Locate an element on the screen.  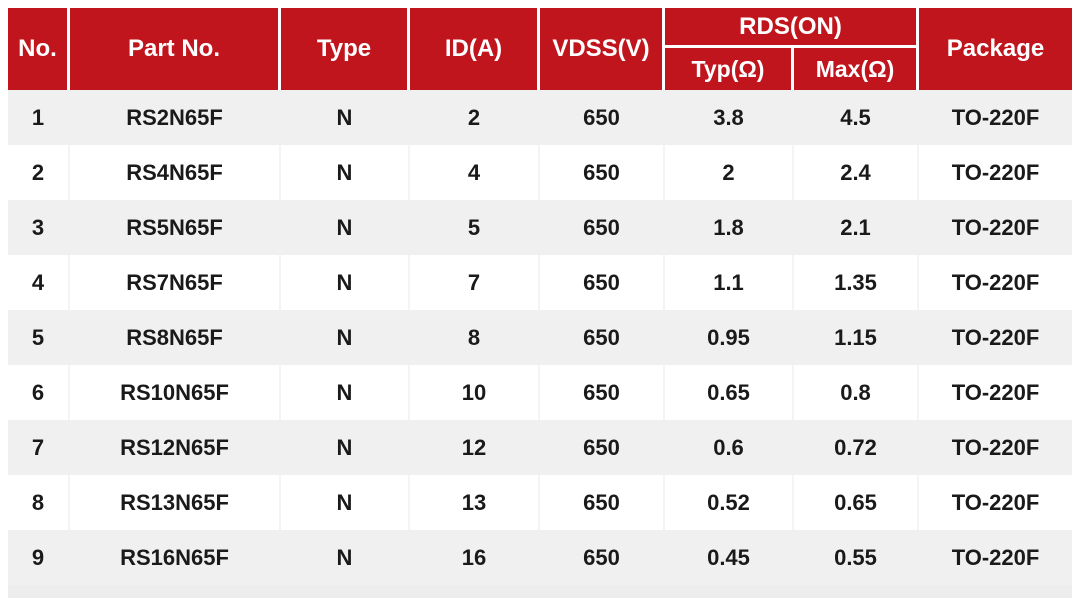
cell-no: 1 is located at coordinates (39, 117).